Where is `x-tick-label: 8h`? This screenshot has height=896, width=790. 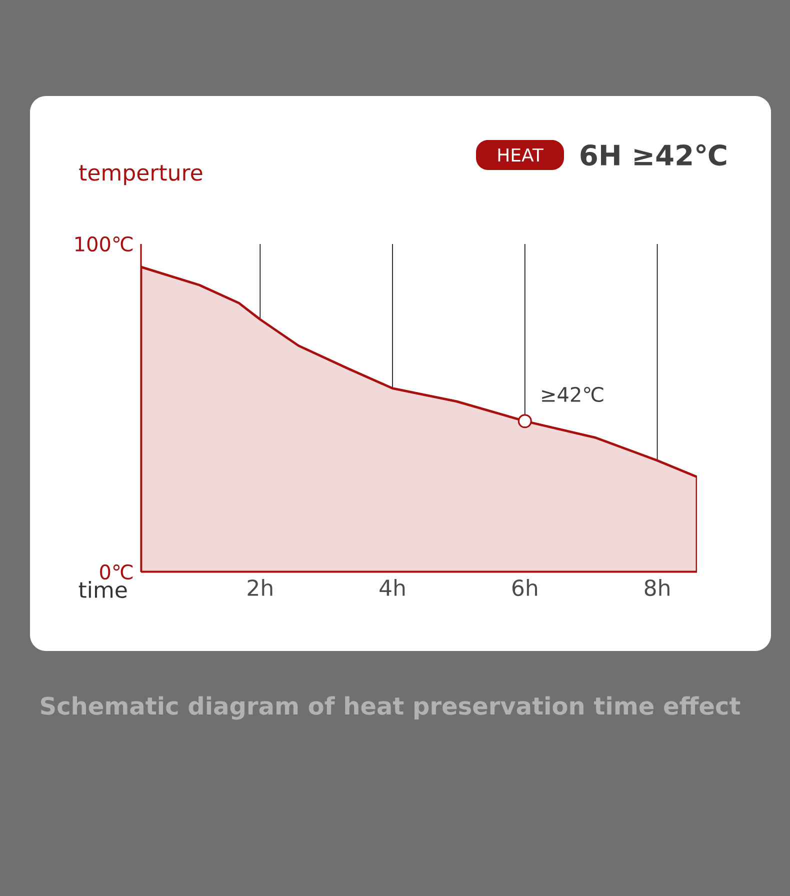
x-tick-label: 8h is located at coordinates (657, 587).